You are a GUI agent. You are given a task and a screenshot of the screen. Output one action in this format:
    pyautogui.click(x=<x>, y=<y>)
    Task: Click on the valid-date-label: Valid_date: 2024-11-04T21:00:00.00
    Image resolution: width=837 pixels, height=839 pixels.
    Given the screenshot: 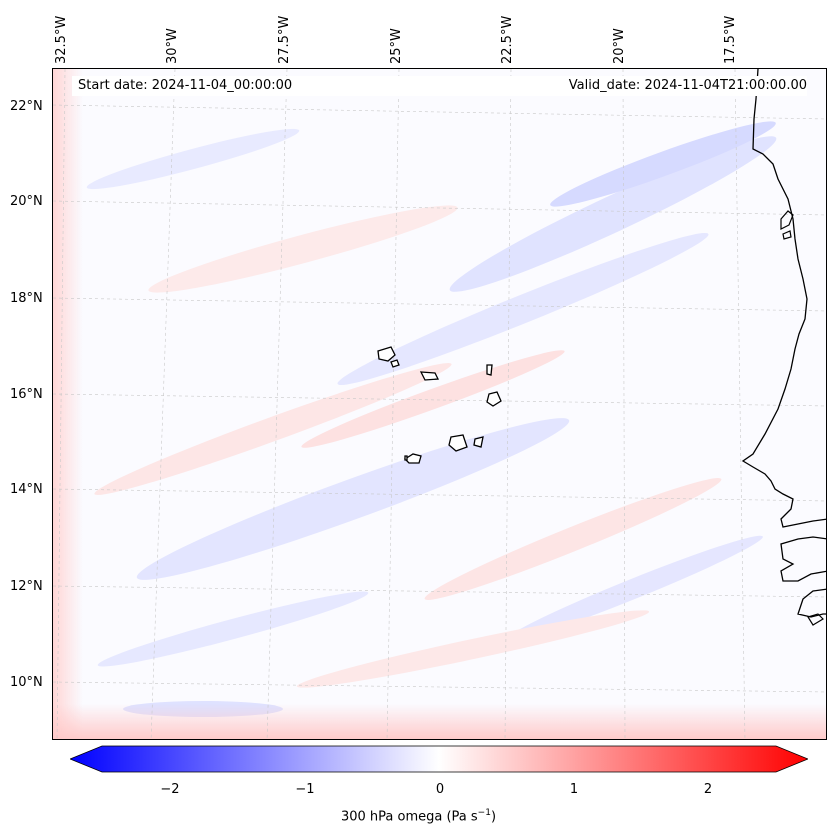 What is the action you would take?
    pyautogui.click(x=687, y=85)
    